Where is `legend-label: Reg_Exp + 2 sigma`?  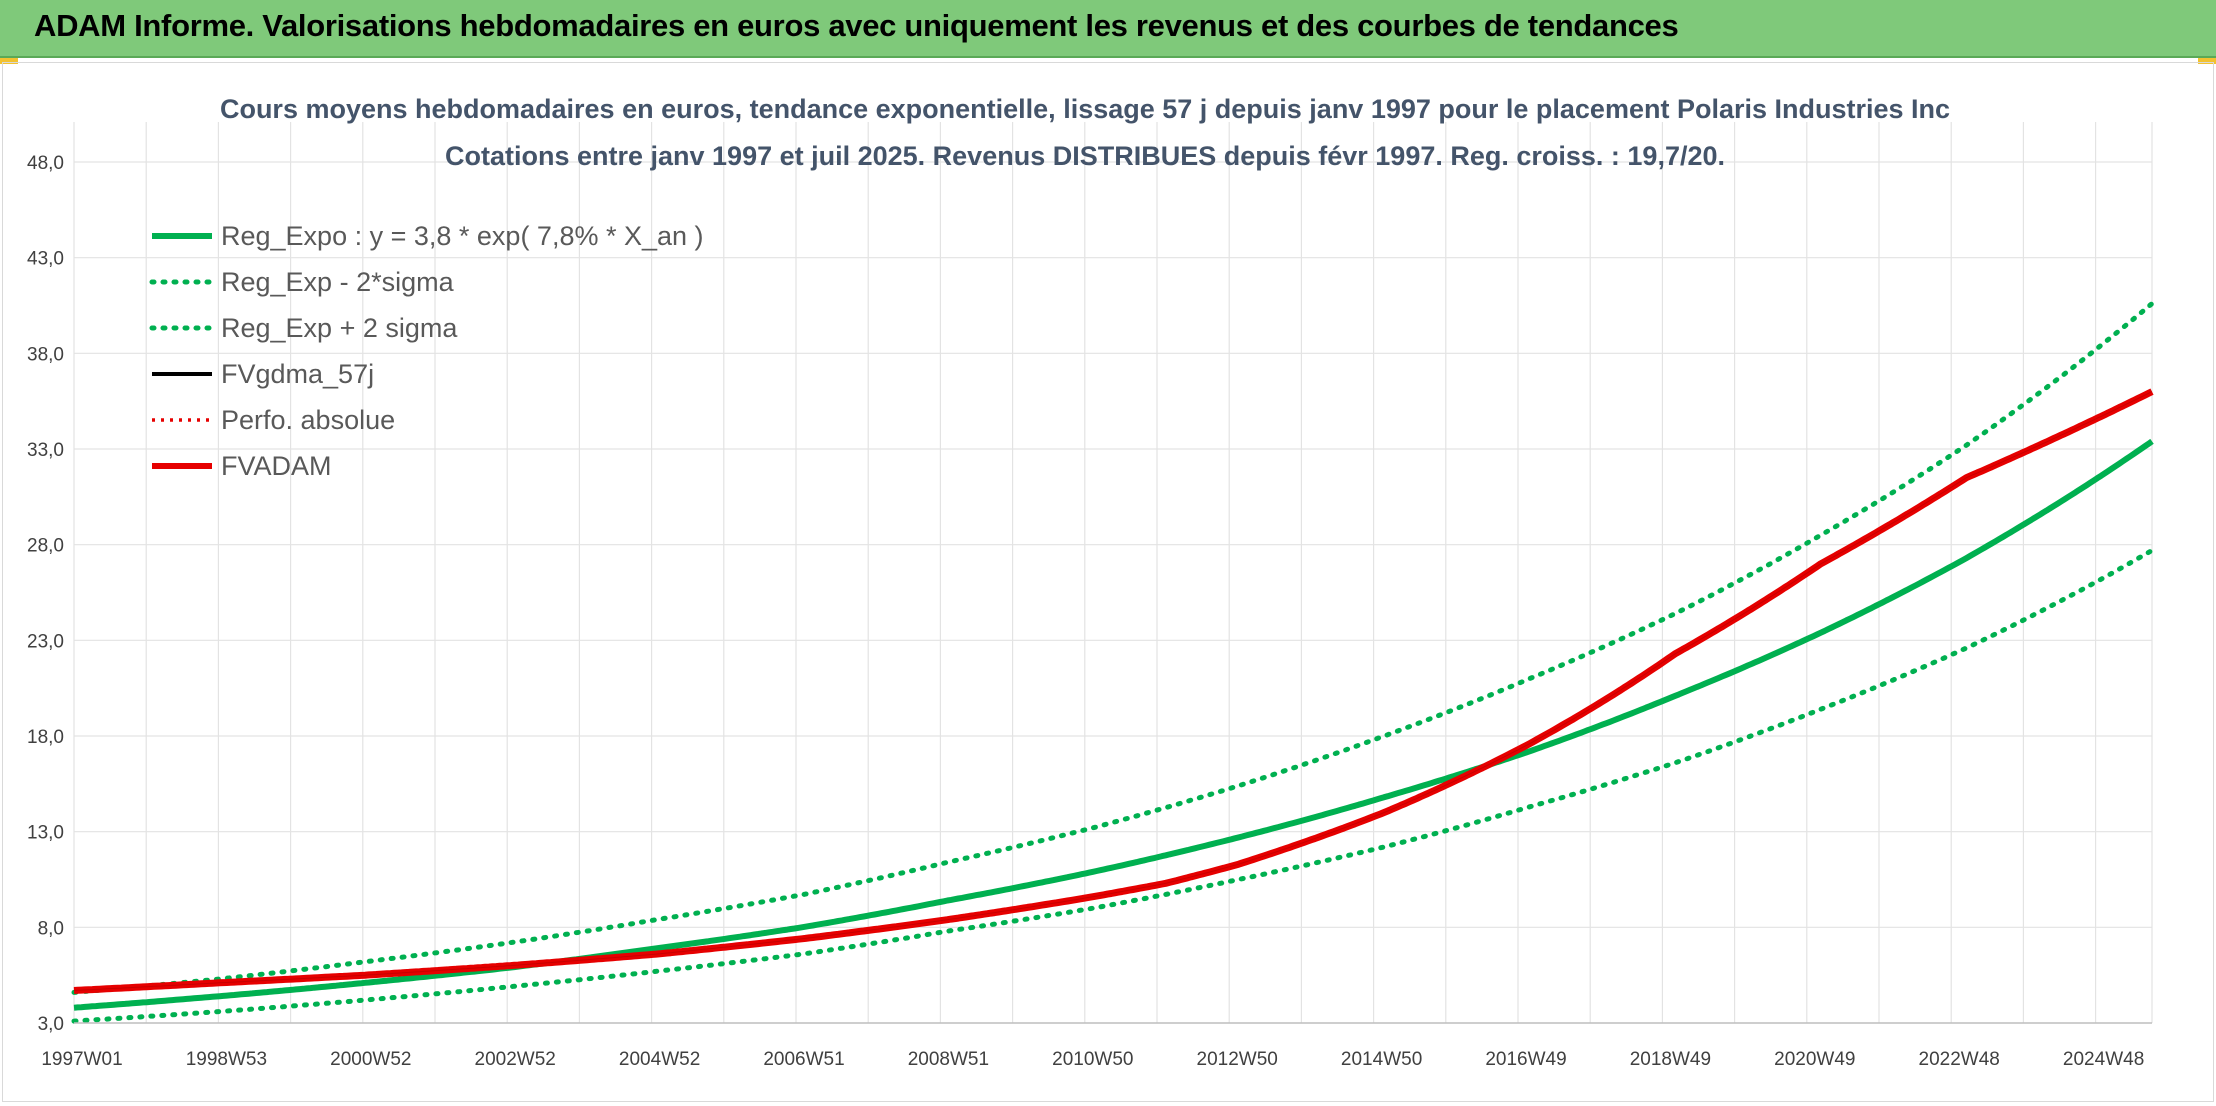
legend-label: Reg_Exp + 2 sigma is located at coordinates (339, 328).